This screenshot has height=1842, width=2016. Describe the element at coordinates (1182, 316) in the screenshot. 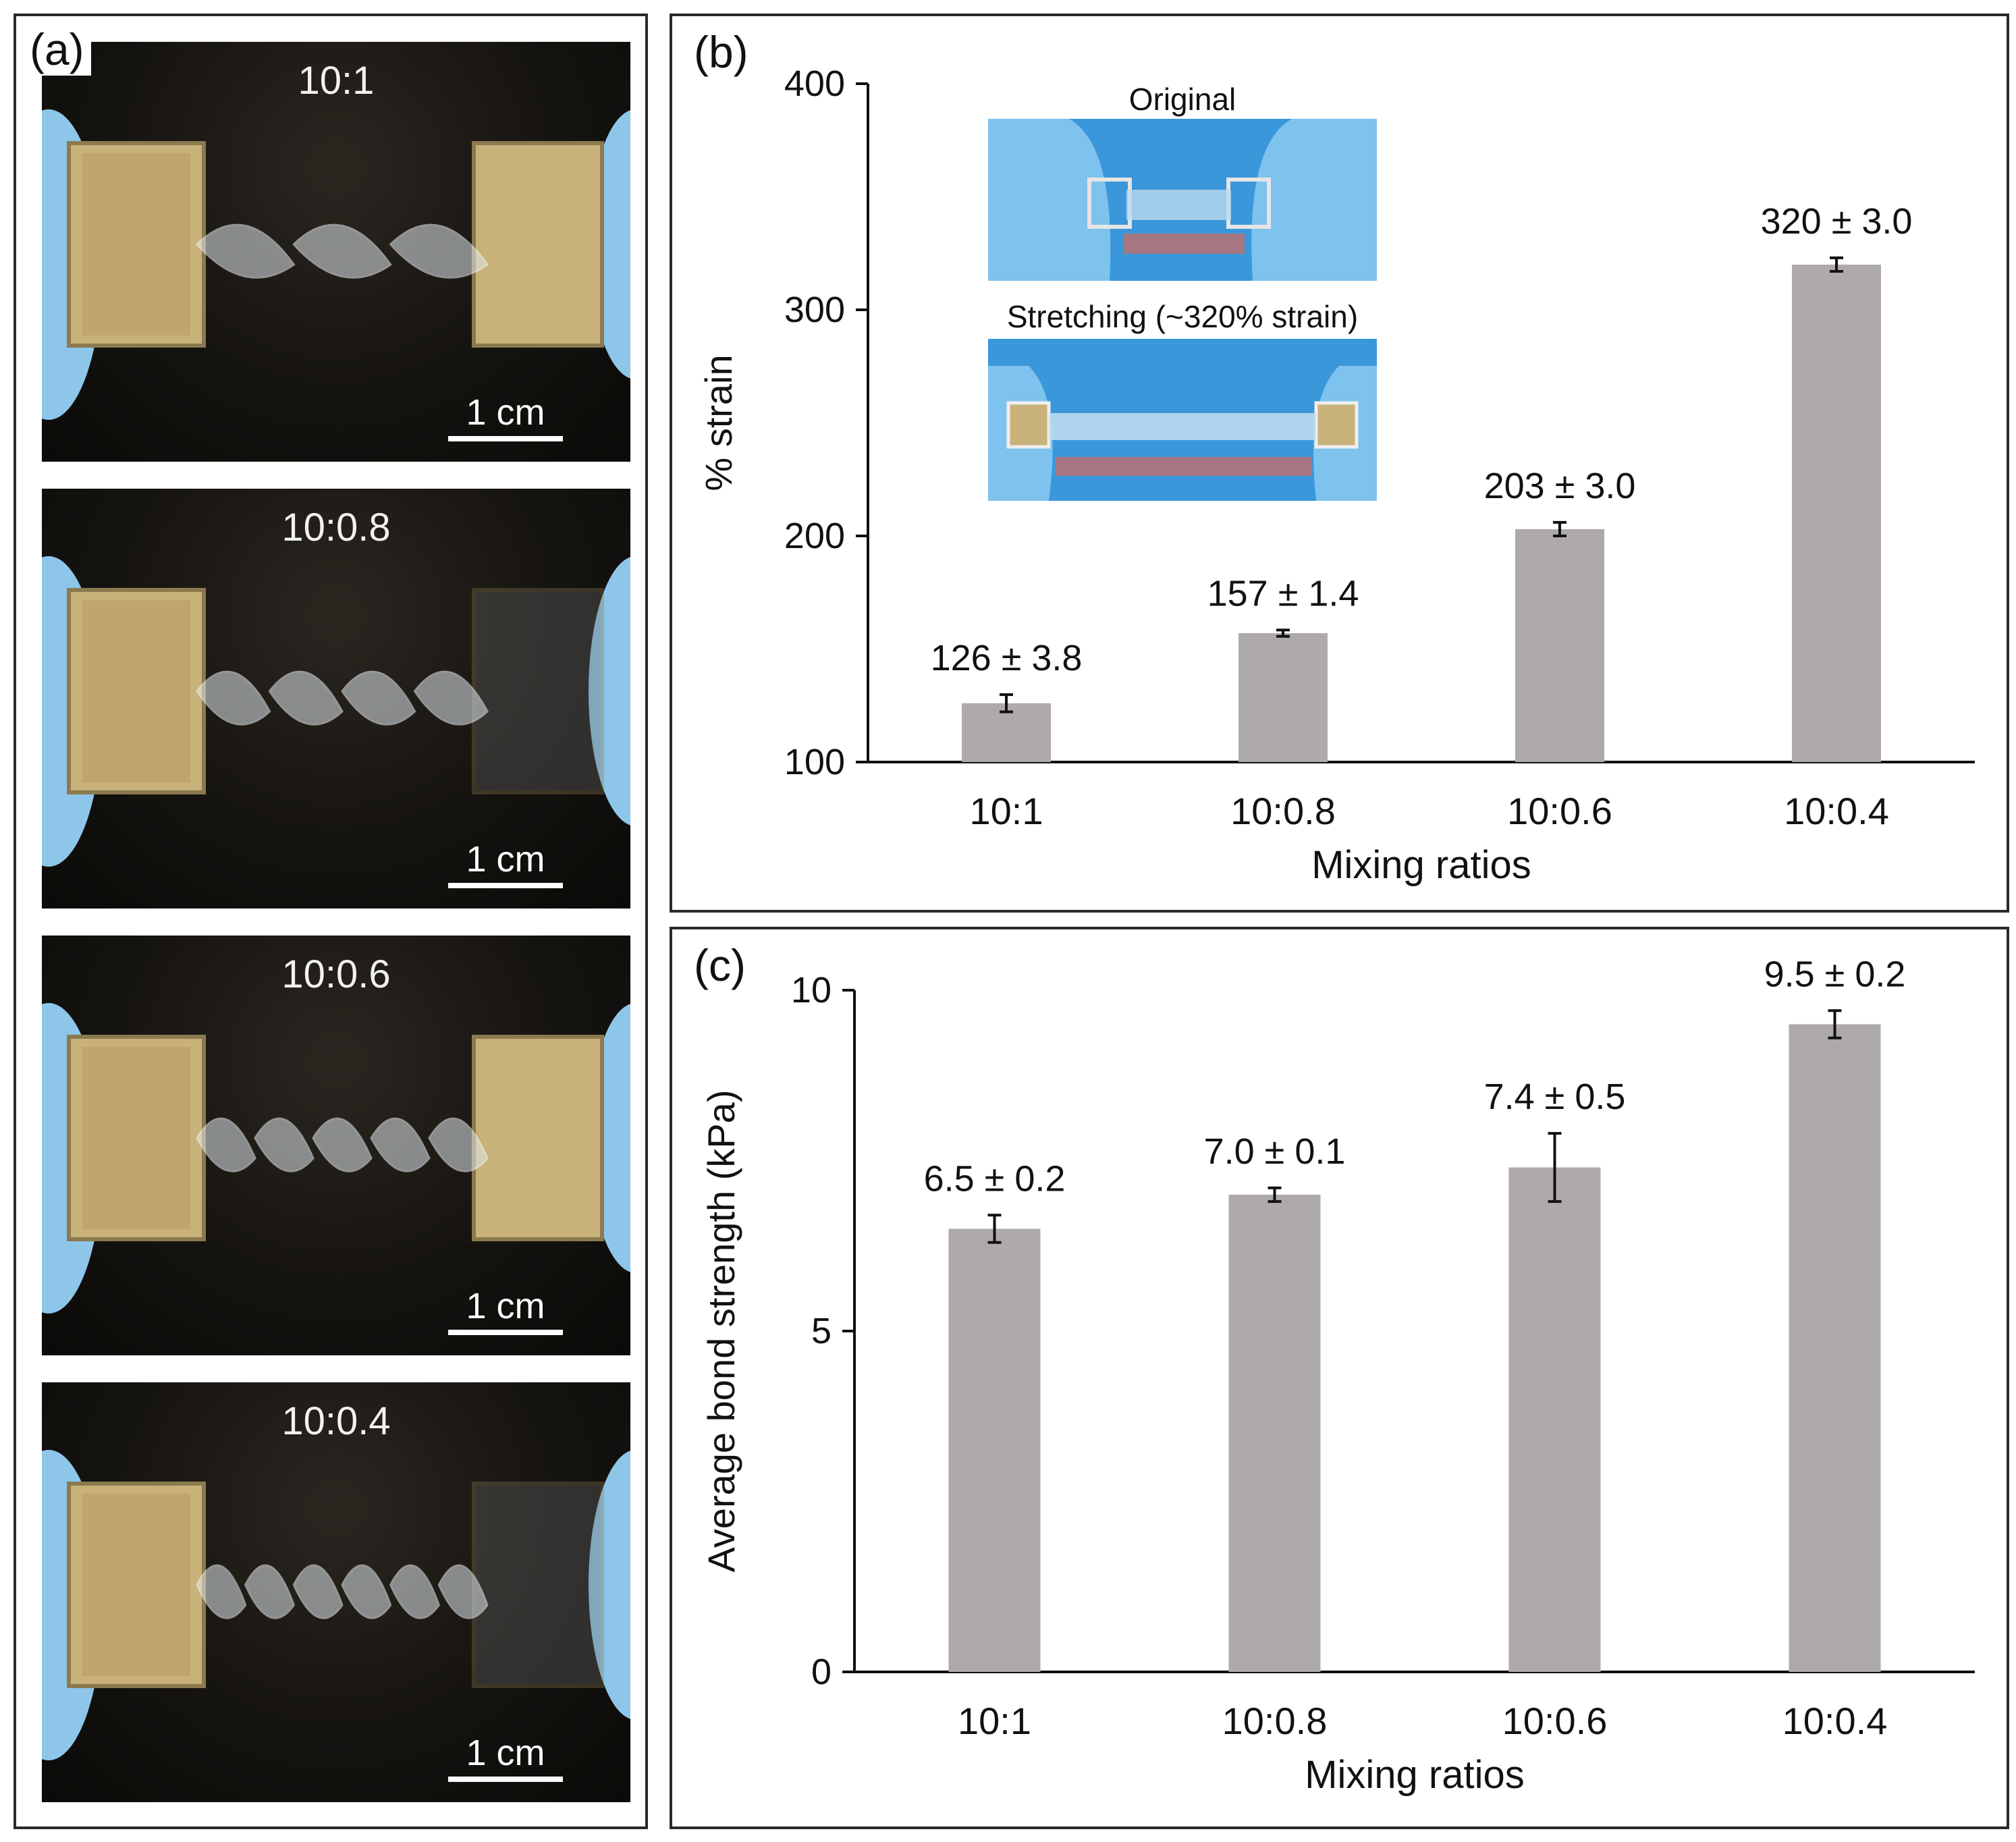

I see `inset-label-stretching: Stretching (~320% strain)` at that location.